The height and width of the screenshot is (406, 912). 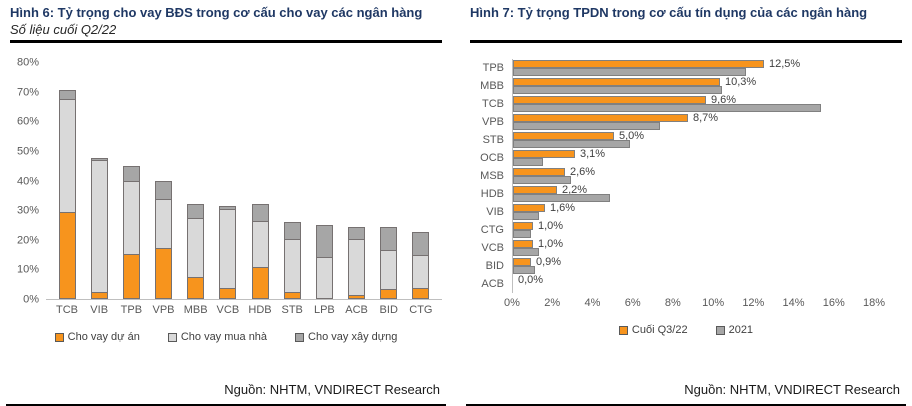 I want to click on x-axis-tick-label: 8%, so click(x=672, y=303).